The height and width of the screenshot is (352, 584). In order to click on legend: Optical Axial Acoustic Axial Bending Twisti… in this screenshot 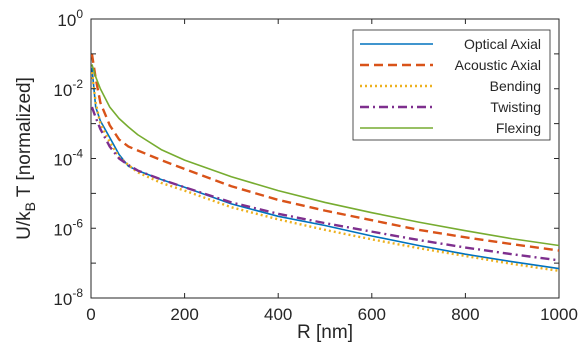, I will do `click(451, 85)`.